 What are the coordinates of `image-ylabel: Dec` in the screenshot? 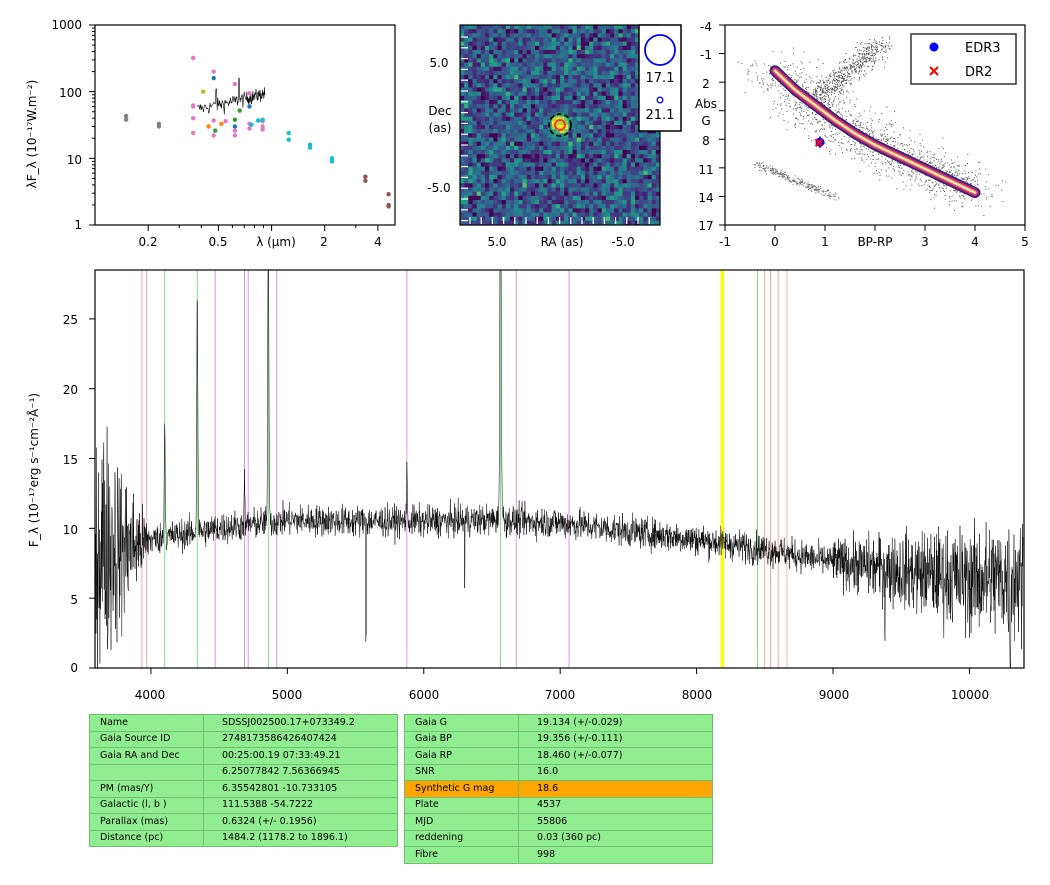 It's located at (439, 111).